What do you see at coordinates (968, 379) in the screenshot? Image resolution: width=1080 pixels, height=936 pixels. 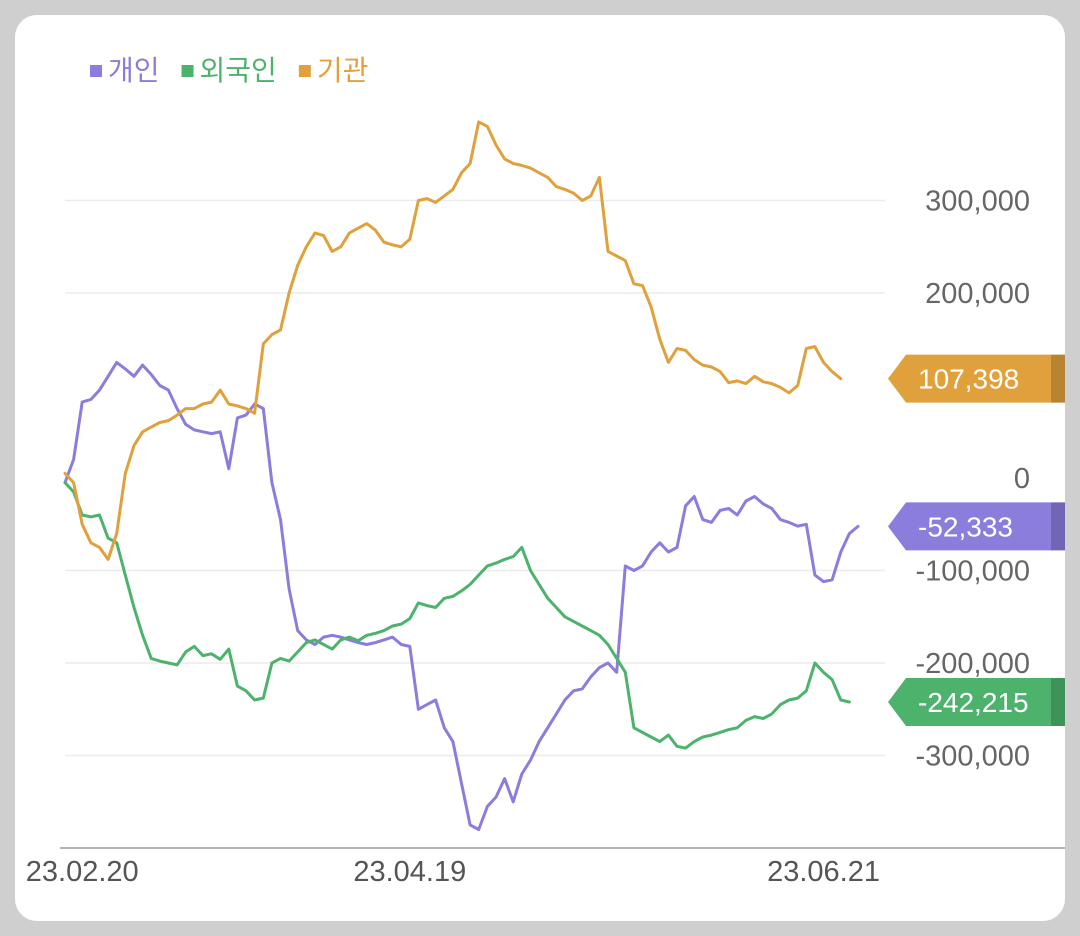 I see `last-value-label: 107,398` at bounding box center [968, 379].